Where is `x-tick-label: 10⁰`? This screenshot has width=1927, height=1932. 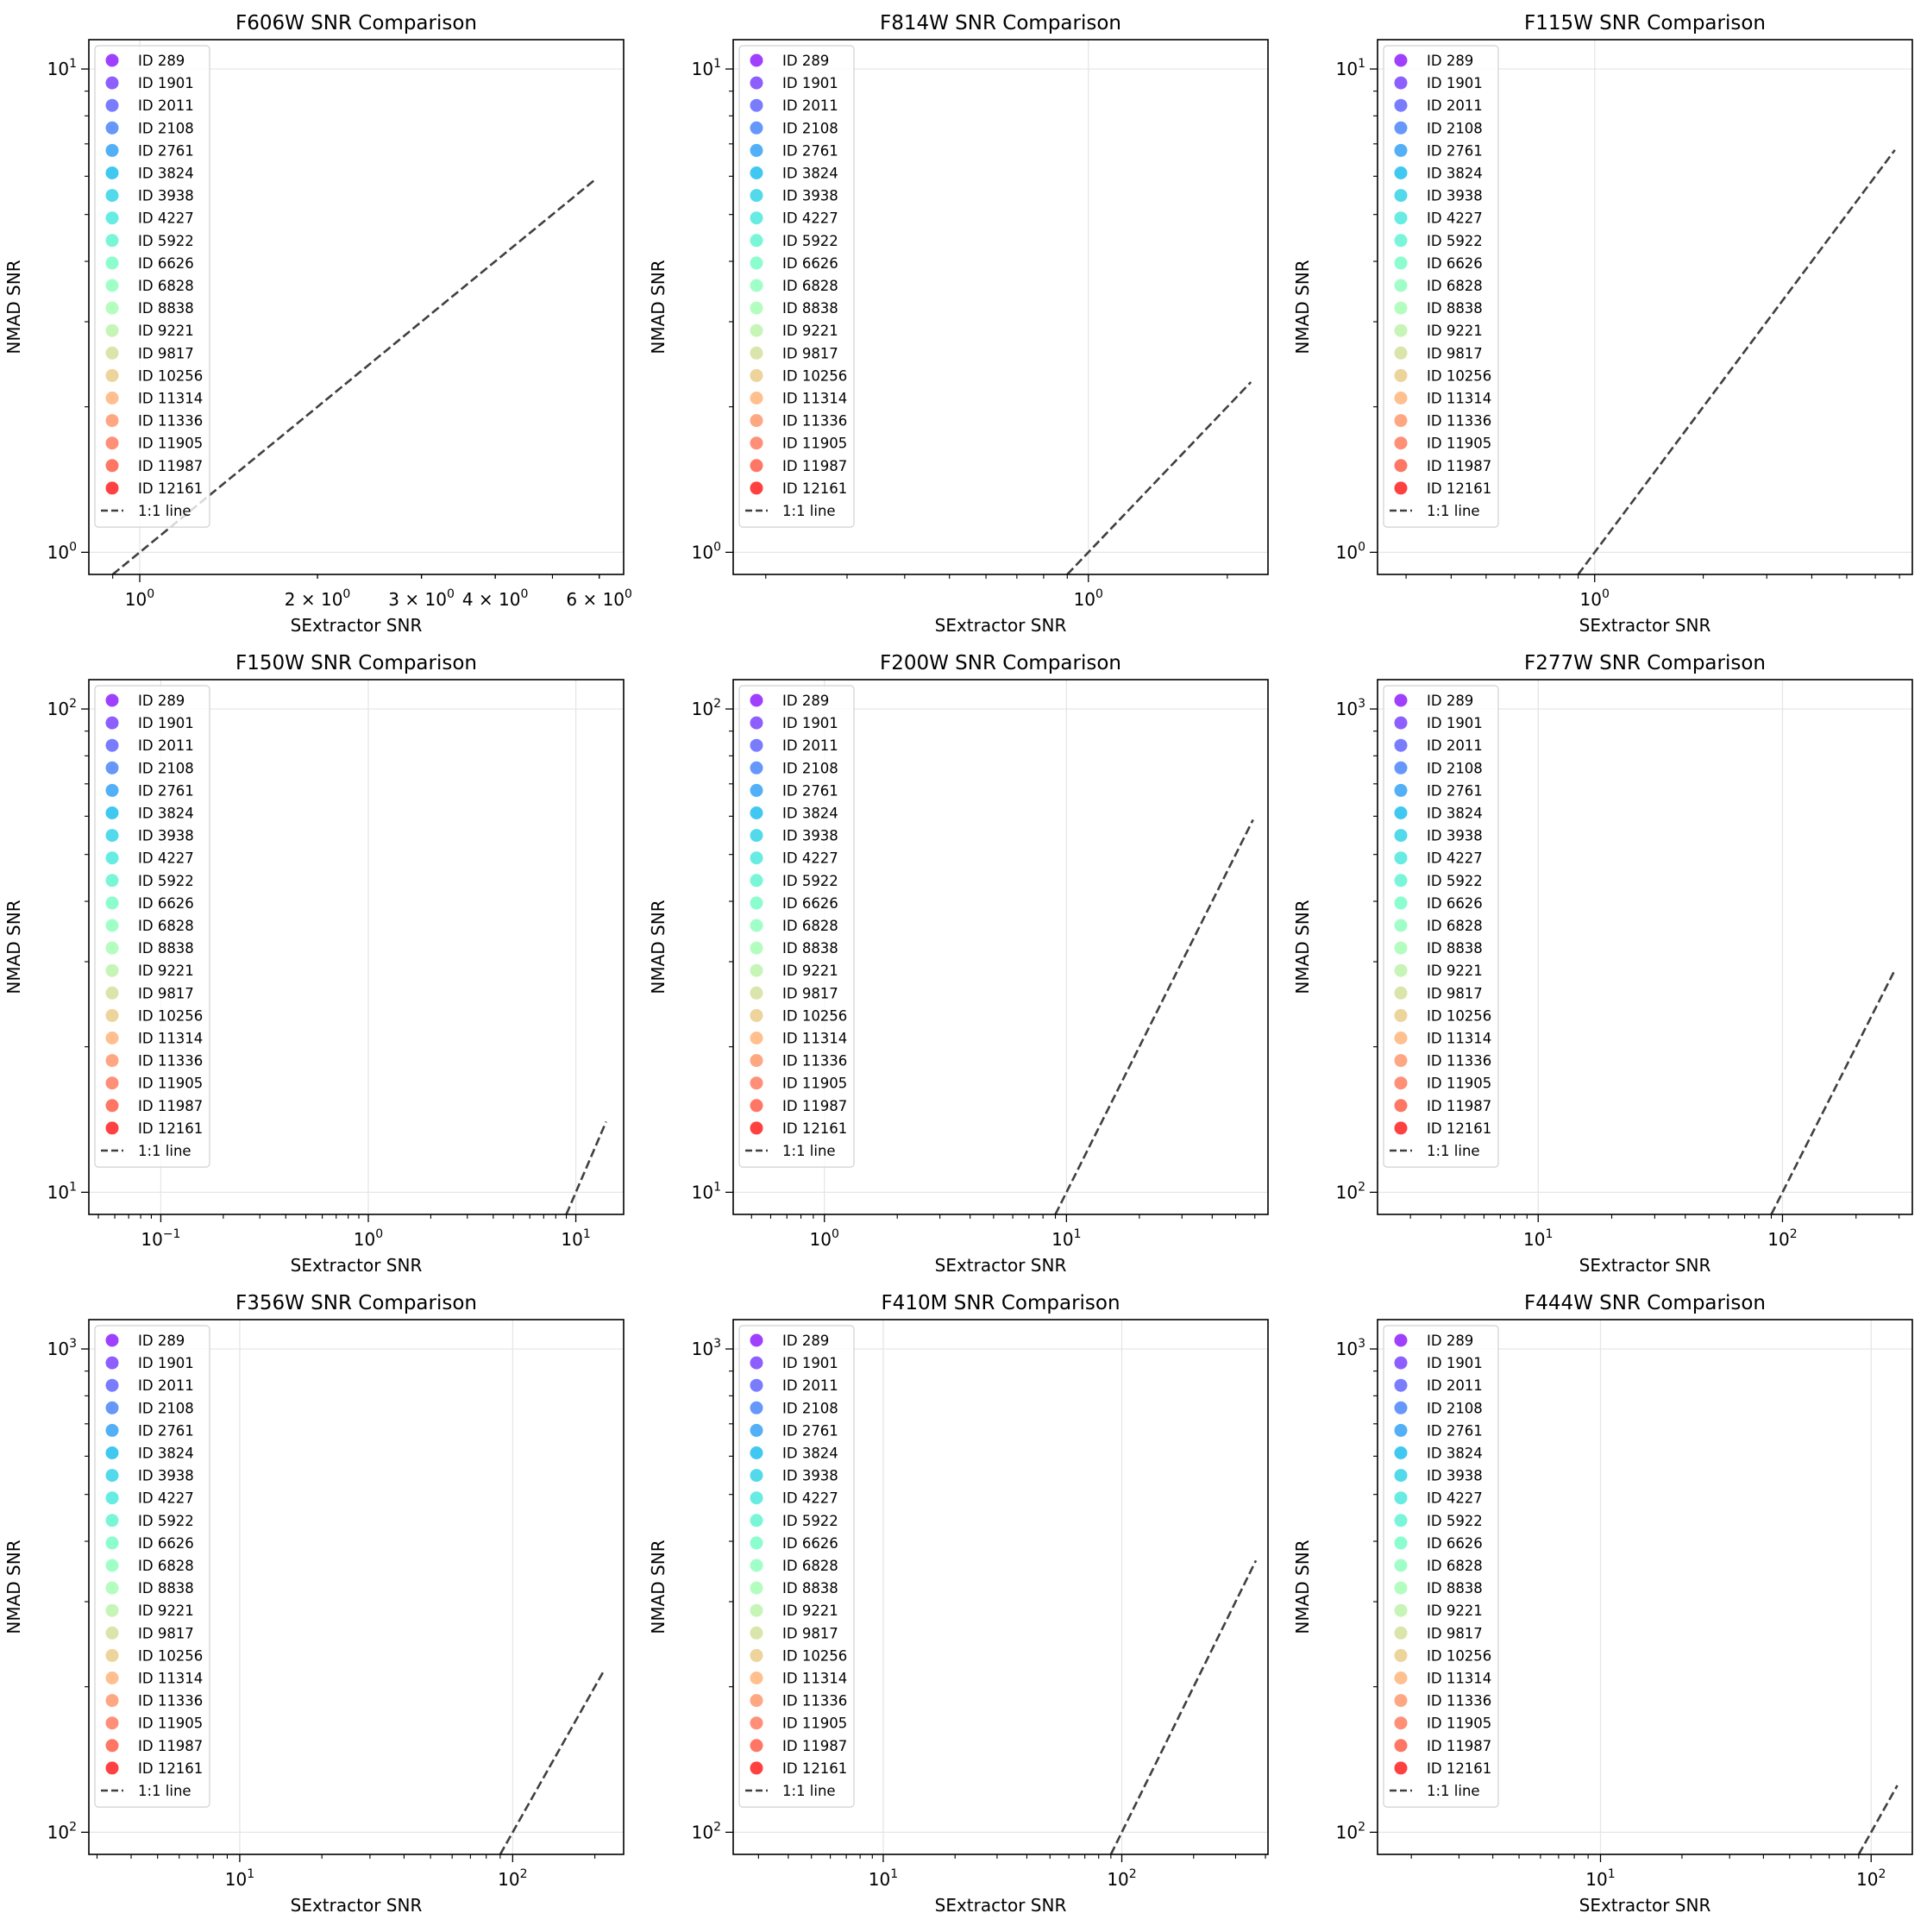 x-tick-label: 10⁰ is located at coordinates (1088, 598).